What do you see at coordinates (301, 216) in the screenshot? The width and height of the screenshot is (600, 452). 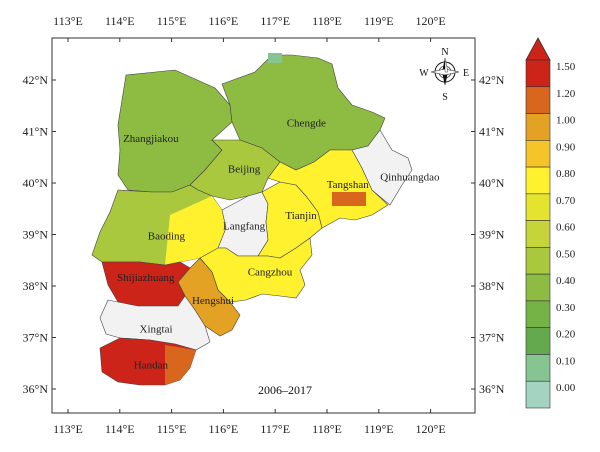 I see `city-label-tianjin: Tianjin` at bounding box center [301, 216].